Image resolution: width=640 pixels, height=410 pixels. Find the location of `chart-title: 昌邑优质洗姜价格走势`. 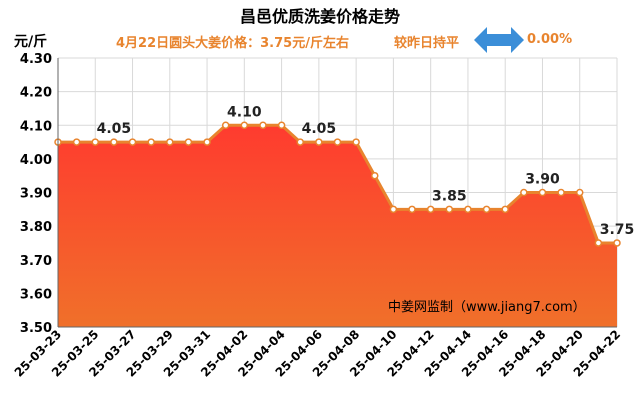

chart-title: 昌邑优质洗姜价格走势 is located at coordinates (319, 16).